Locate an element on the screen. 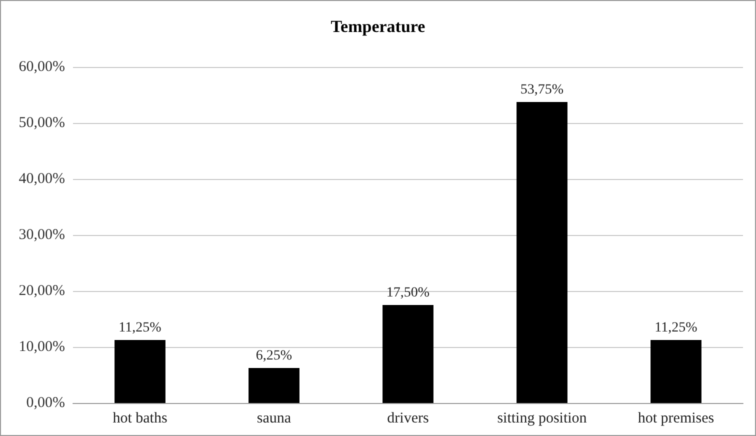 The height and width of the screenshot is (436, 756). y-tick-label: 0,00% is located at coordinates (45, 403).